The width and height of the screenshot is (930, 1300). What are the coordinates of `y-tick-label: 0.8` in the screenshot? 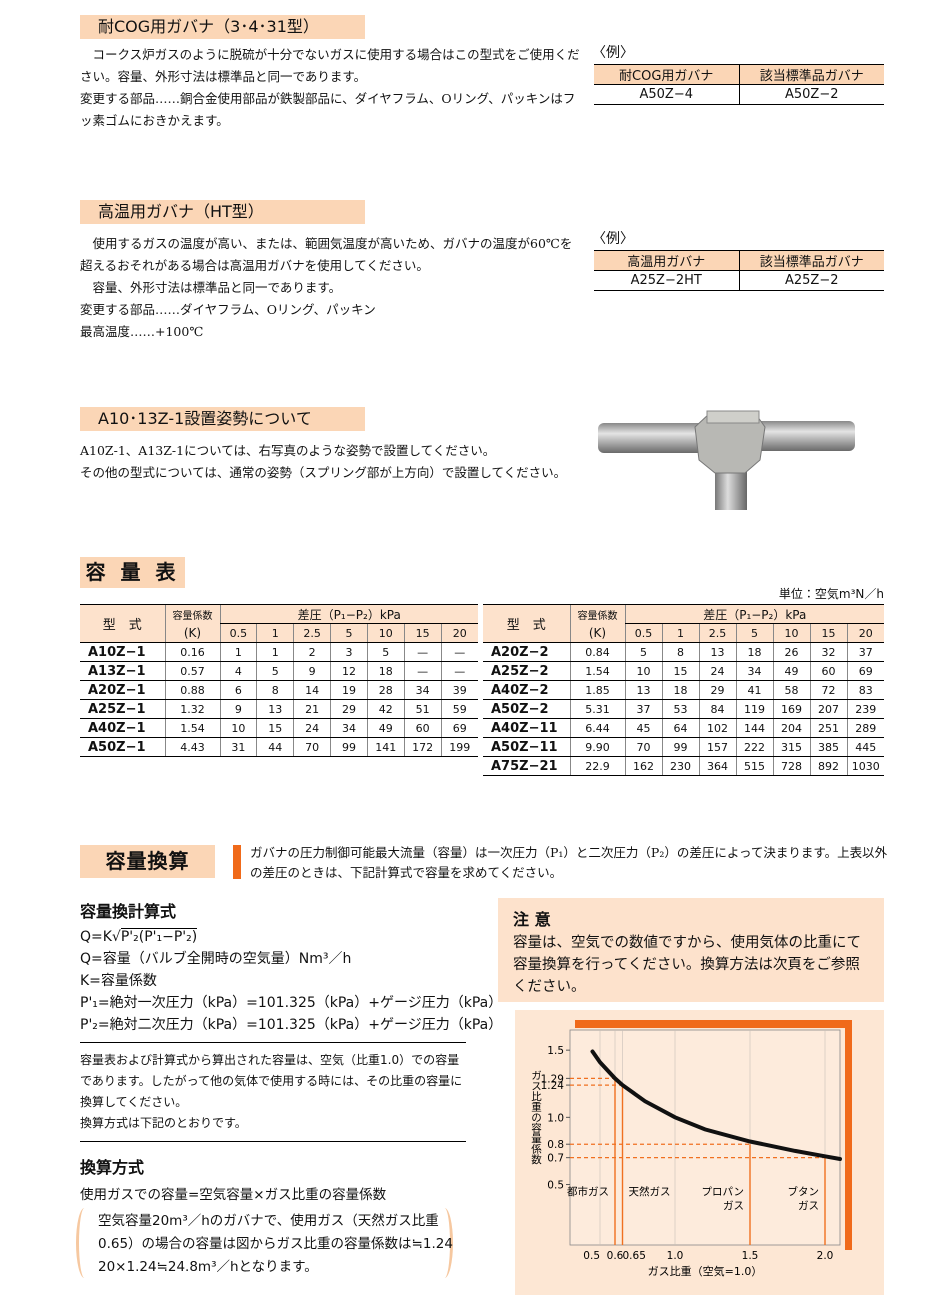 It's located at (555, 1145).